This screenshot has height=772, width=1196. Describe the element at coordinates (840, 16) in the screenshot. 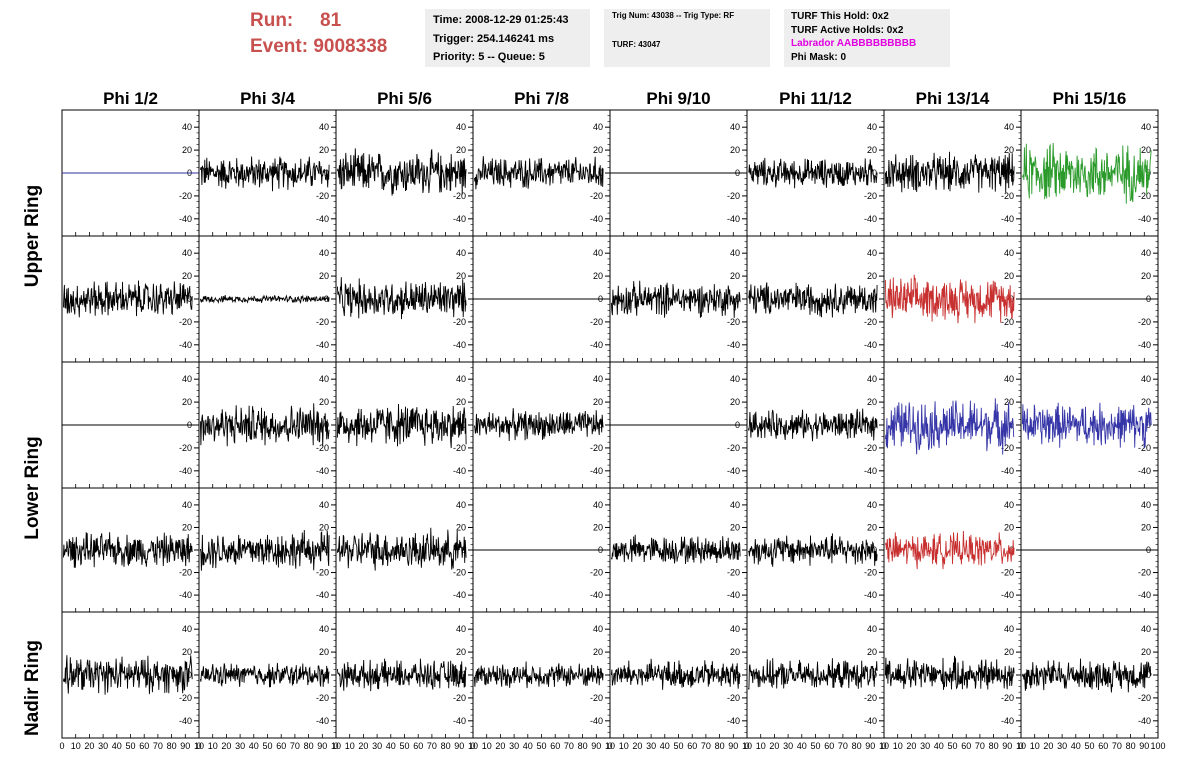

I see `turf-this-hold-text: TURF This Hold: 0x2` at that location.